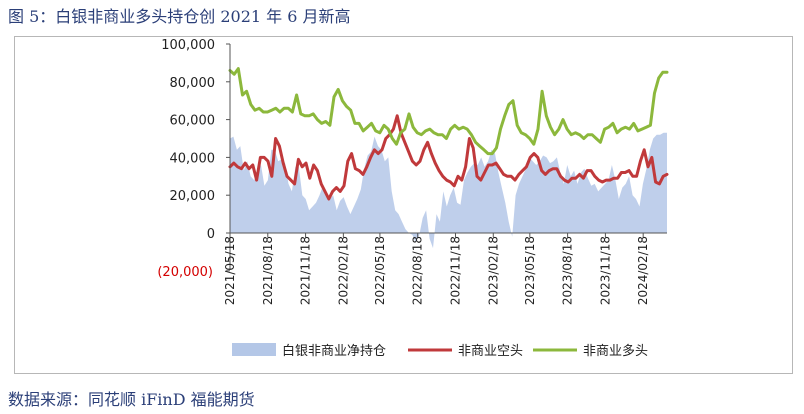 The height and width of the screenshot is (414, 804). What do you see at coordinates (230, 270) in the screenshot?
I see `x-tick-label: 2021/05/18` at bounding box center [230, 270].